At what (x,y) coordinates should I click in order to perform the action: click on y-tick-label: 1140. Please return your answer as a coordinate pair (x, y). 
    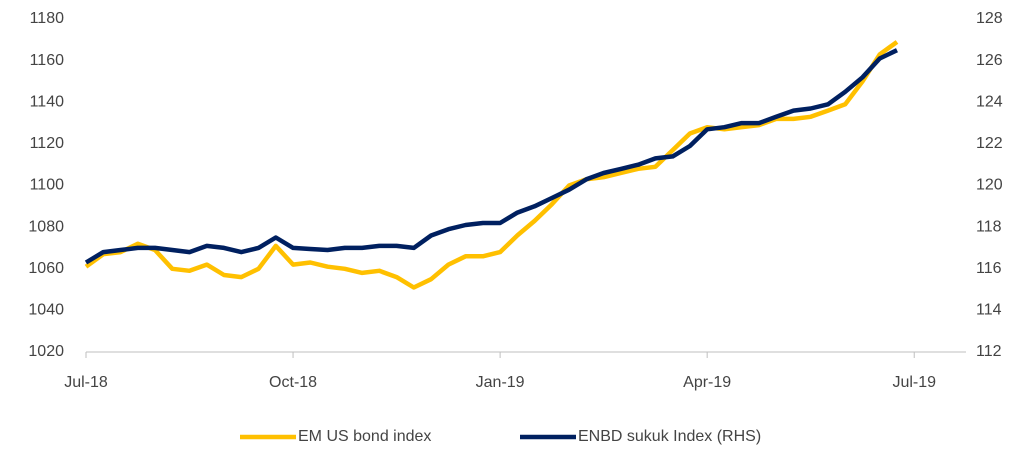
    Looking at the image, I should click on (47, 101).